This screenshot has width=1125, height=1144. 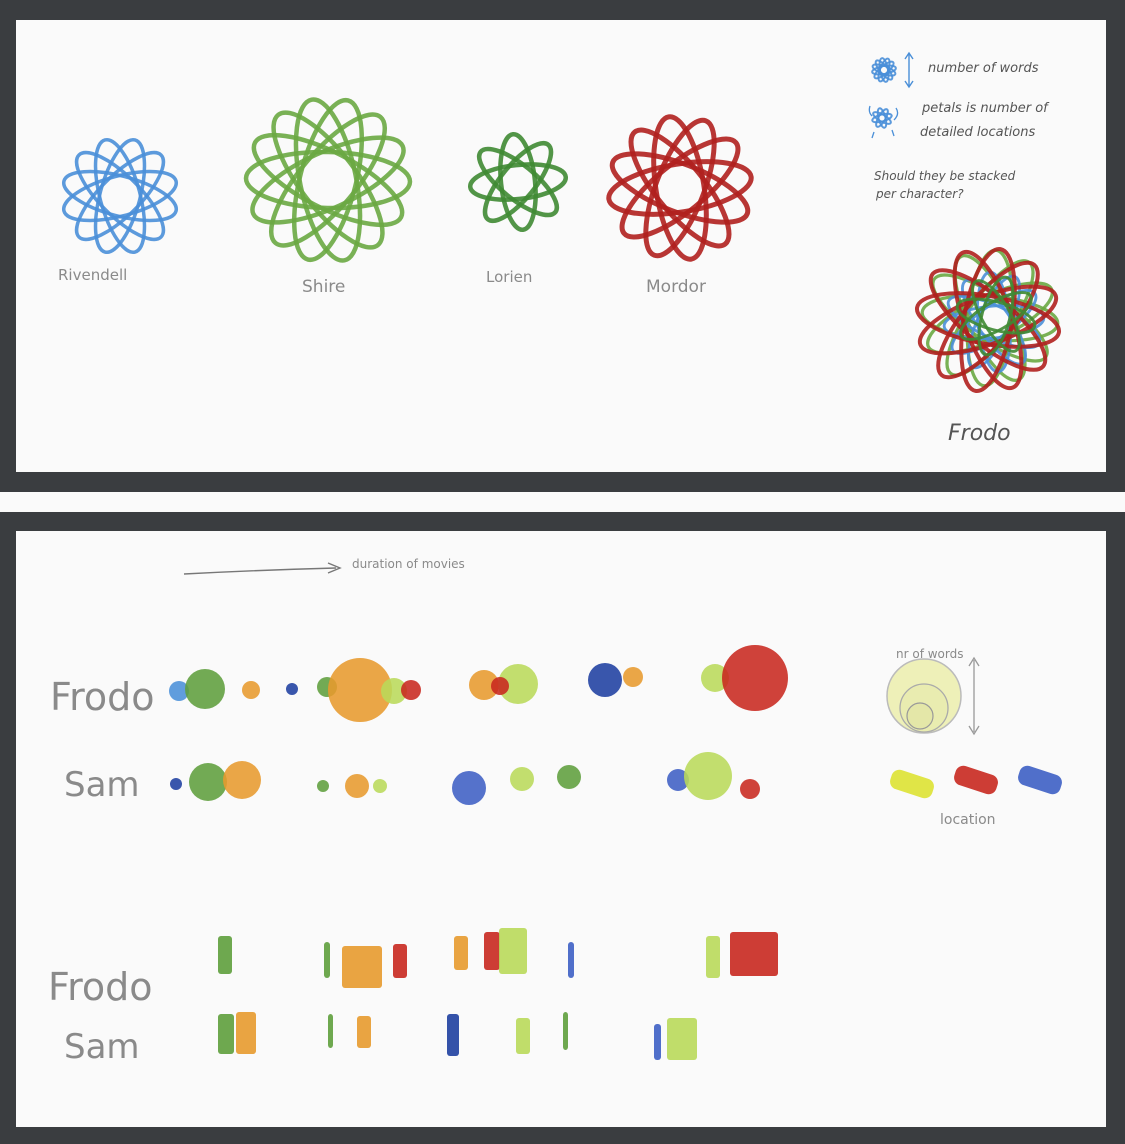 I want to click on legend-petals-flower-icon, so click(x=882, y=118).